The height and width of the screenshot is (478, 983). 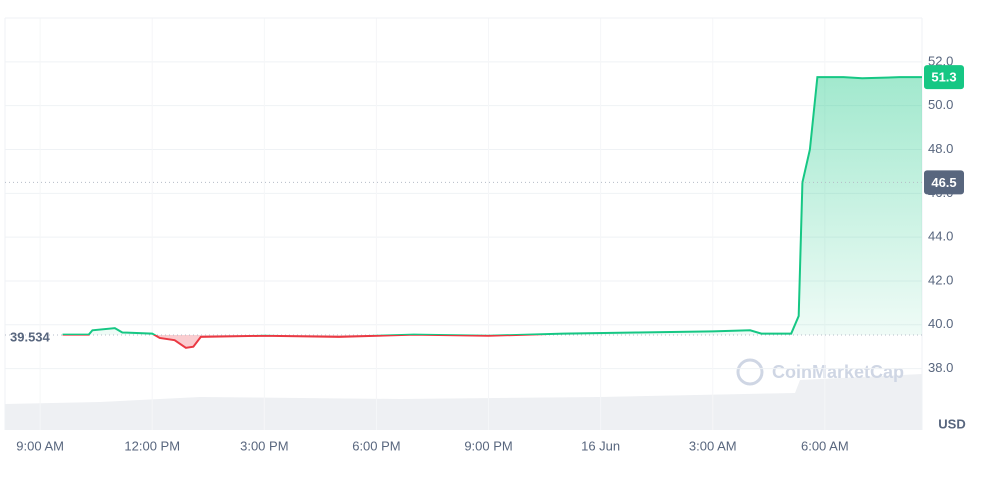 I want to click on watermark-text: CoinMarketCap, so click(x=838, y=372).